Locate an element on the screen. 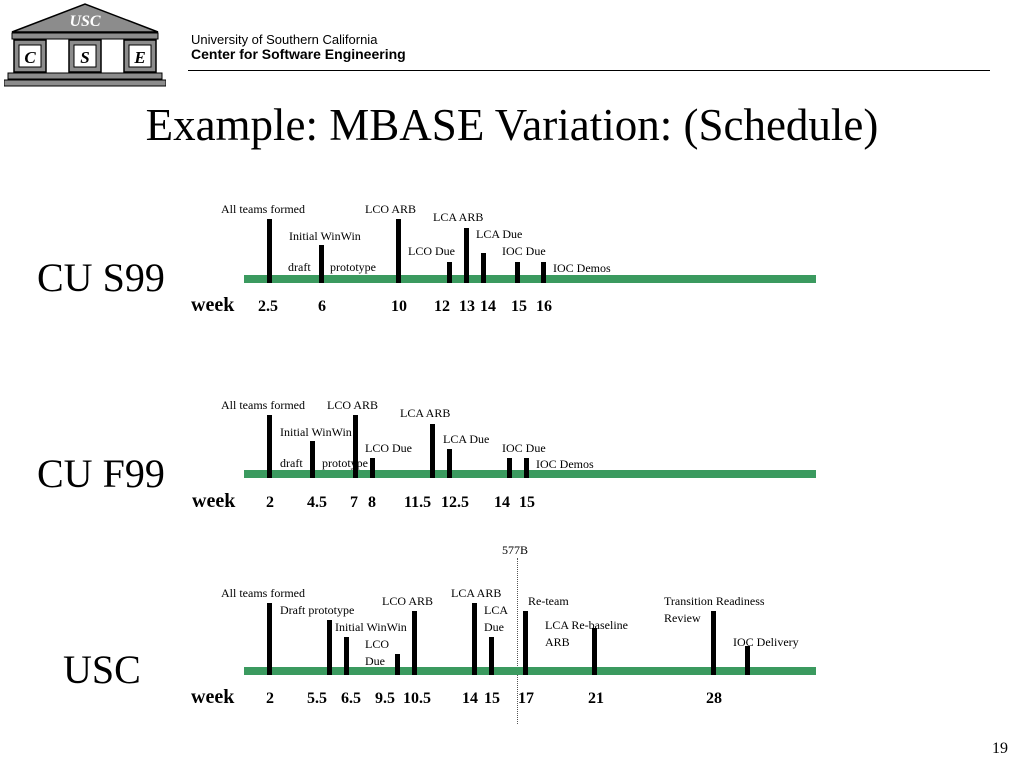 This screenshot has width=1024, height=768. timeline-label-cu-f99: CU F99 is located at coordinates (101, 473).